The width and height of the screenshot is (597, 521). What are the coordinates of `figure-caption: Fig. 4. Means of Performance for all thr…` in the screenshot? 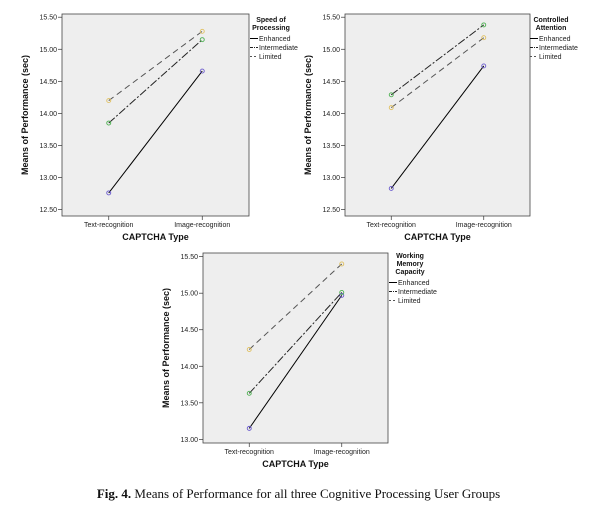 It's located at (298, 494).